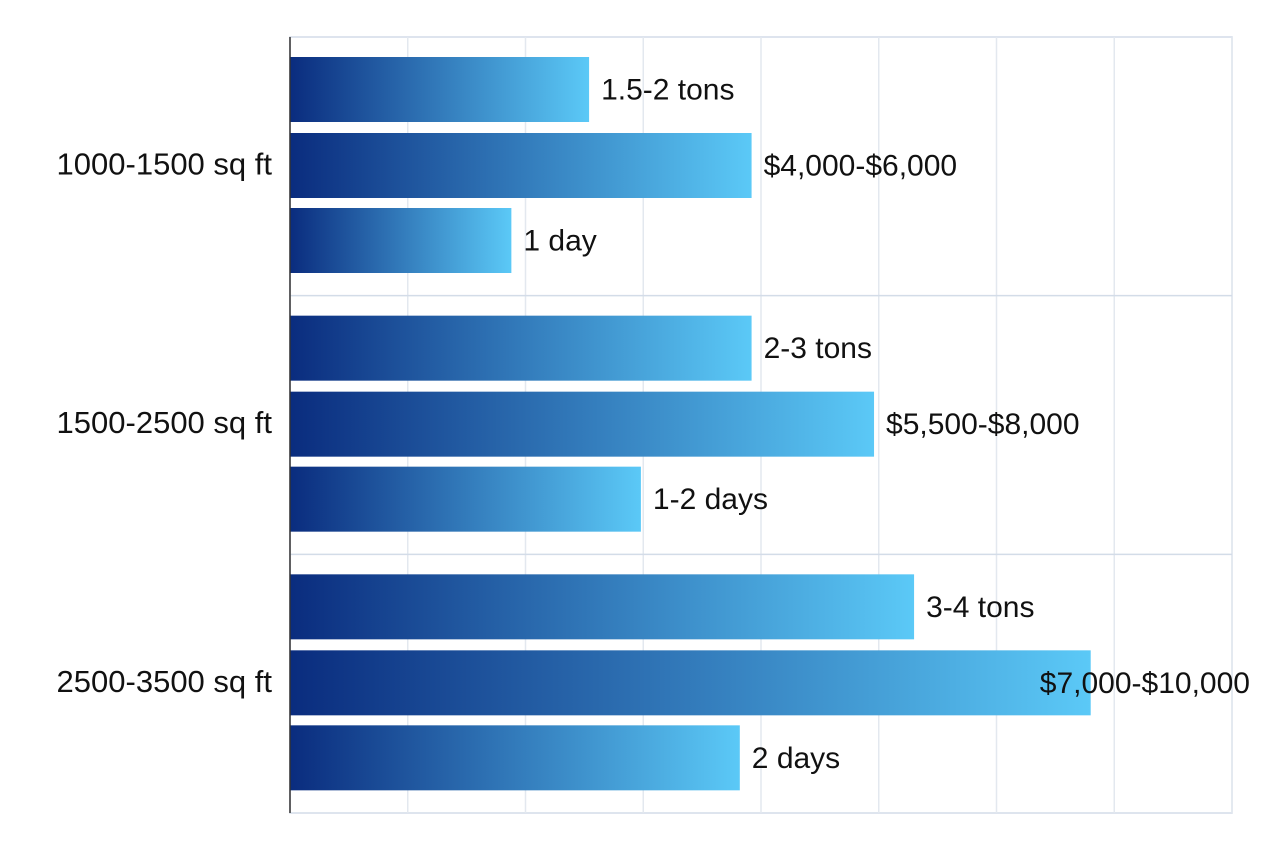 The height and width of the screenshot is (848, 1264). Describe the element at coordinates (710, 499) in the screenshot. I see `value-label: 1-2 days` at that location.